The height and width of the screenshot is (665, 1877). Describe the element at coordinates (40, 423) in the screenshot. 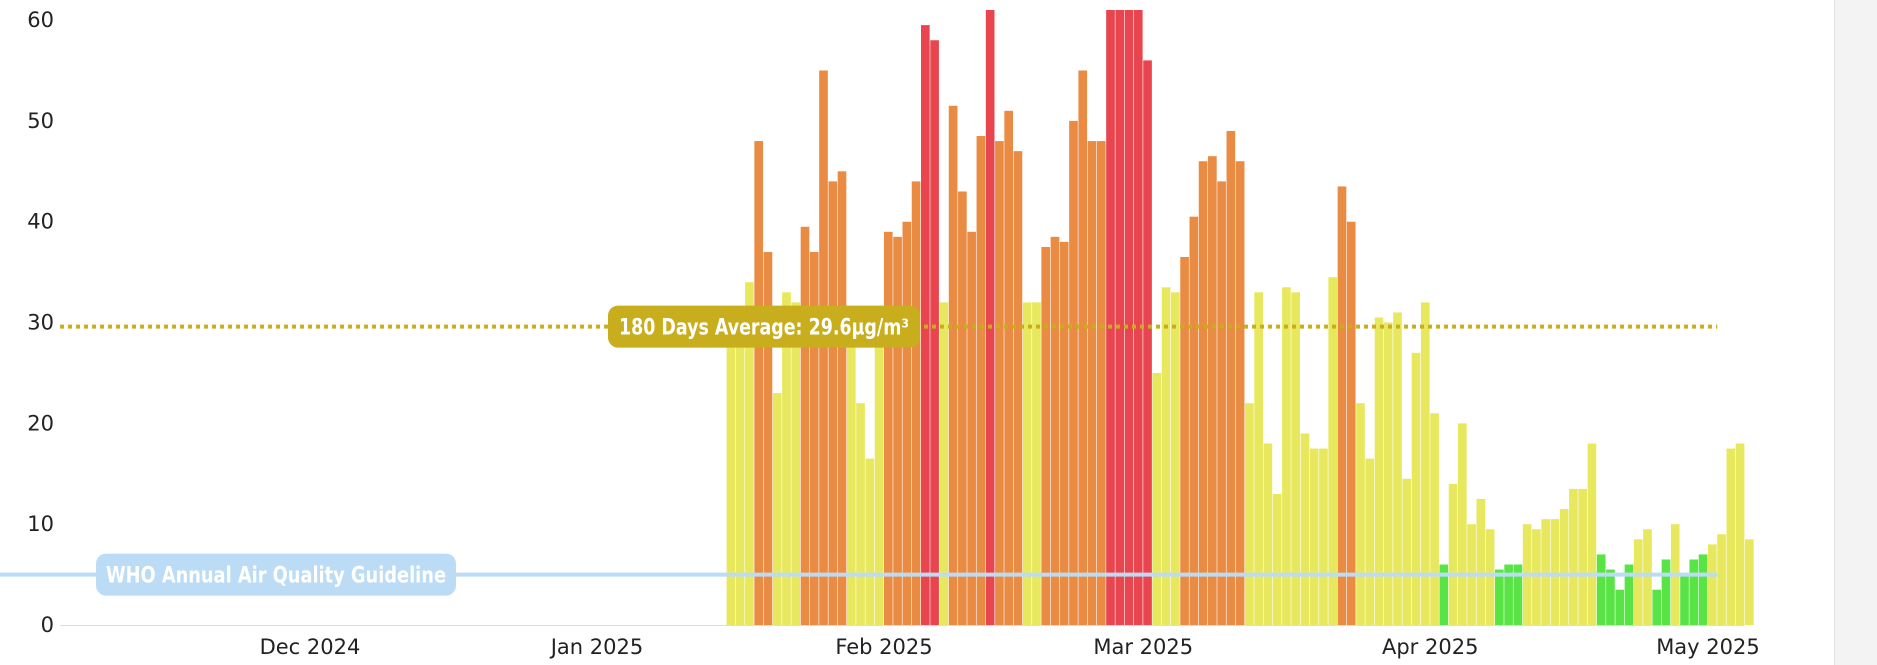

I see `y-tick-label: 20` at that location.